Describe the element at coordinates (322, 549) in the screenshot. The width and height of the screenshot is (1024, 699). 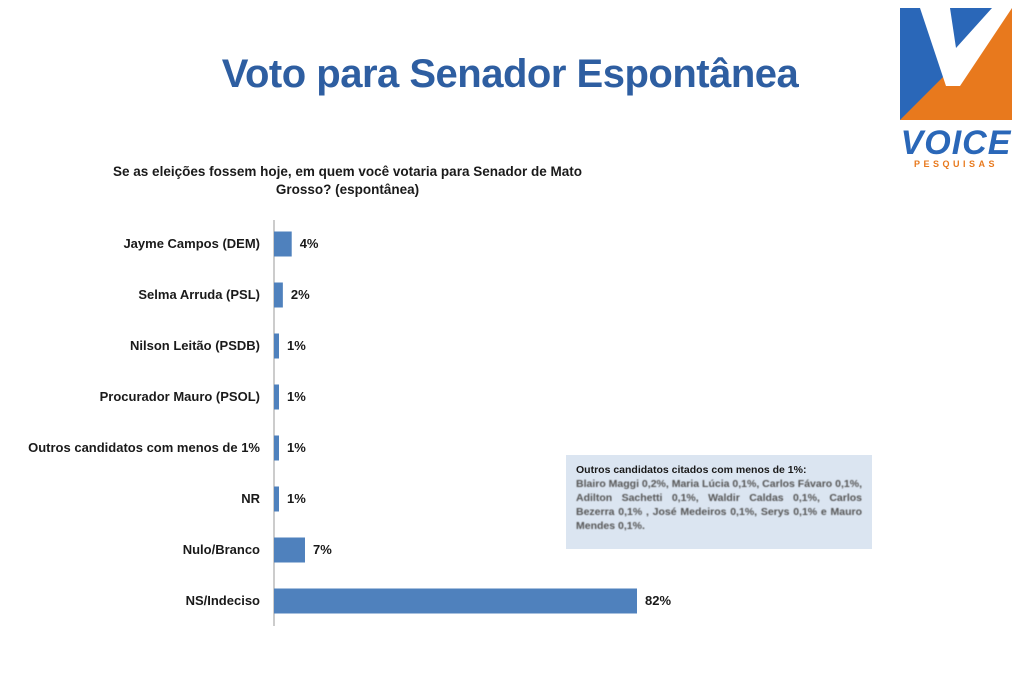
I see `data-label: 7%` at that location.